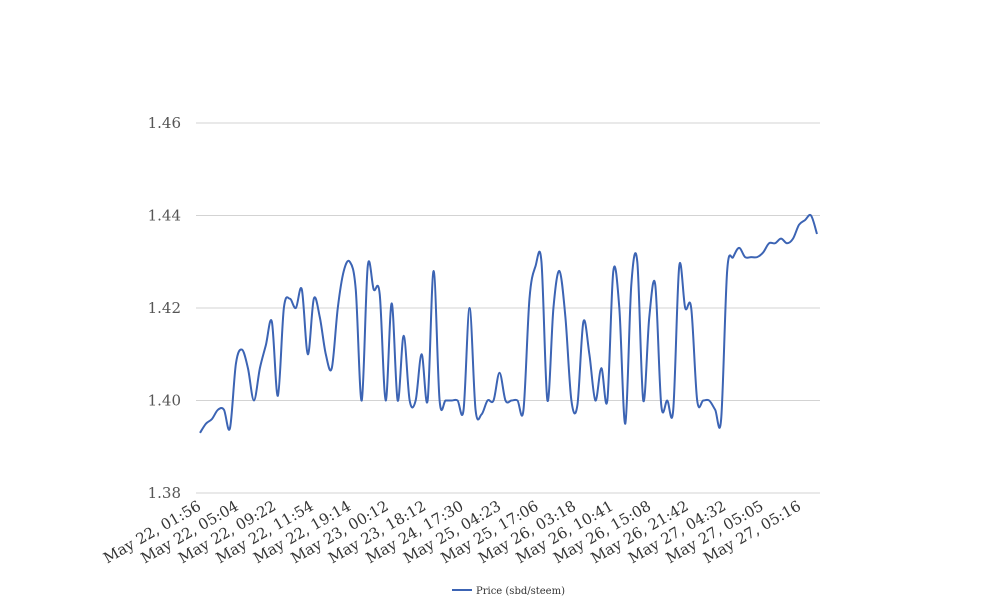  What do you see at coordinates (164, 401) in the screenshot?
I see `y-tick-label: 1.40` at bounding box center [164, 401].